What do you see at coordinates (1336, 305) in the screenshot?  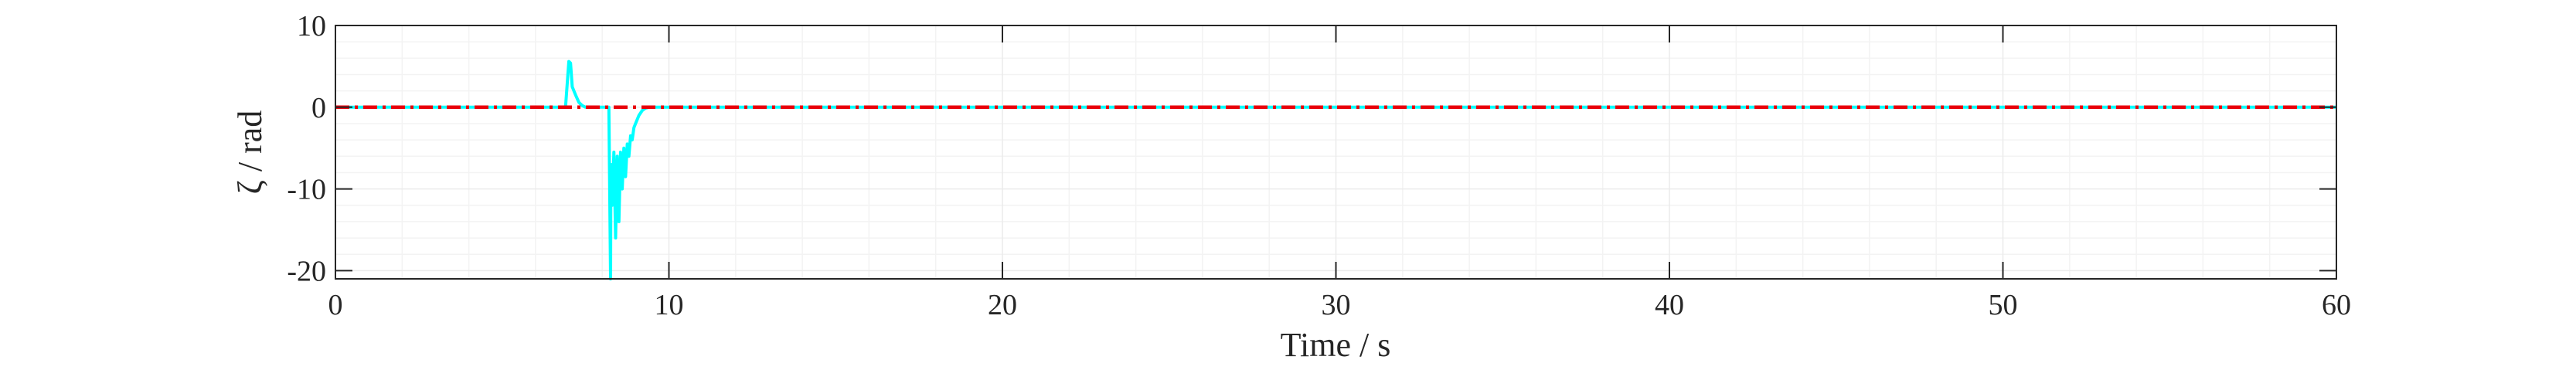 I see `x-tick-label: 30` at bounding box center [1336, 305].